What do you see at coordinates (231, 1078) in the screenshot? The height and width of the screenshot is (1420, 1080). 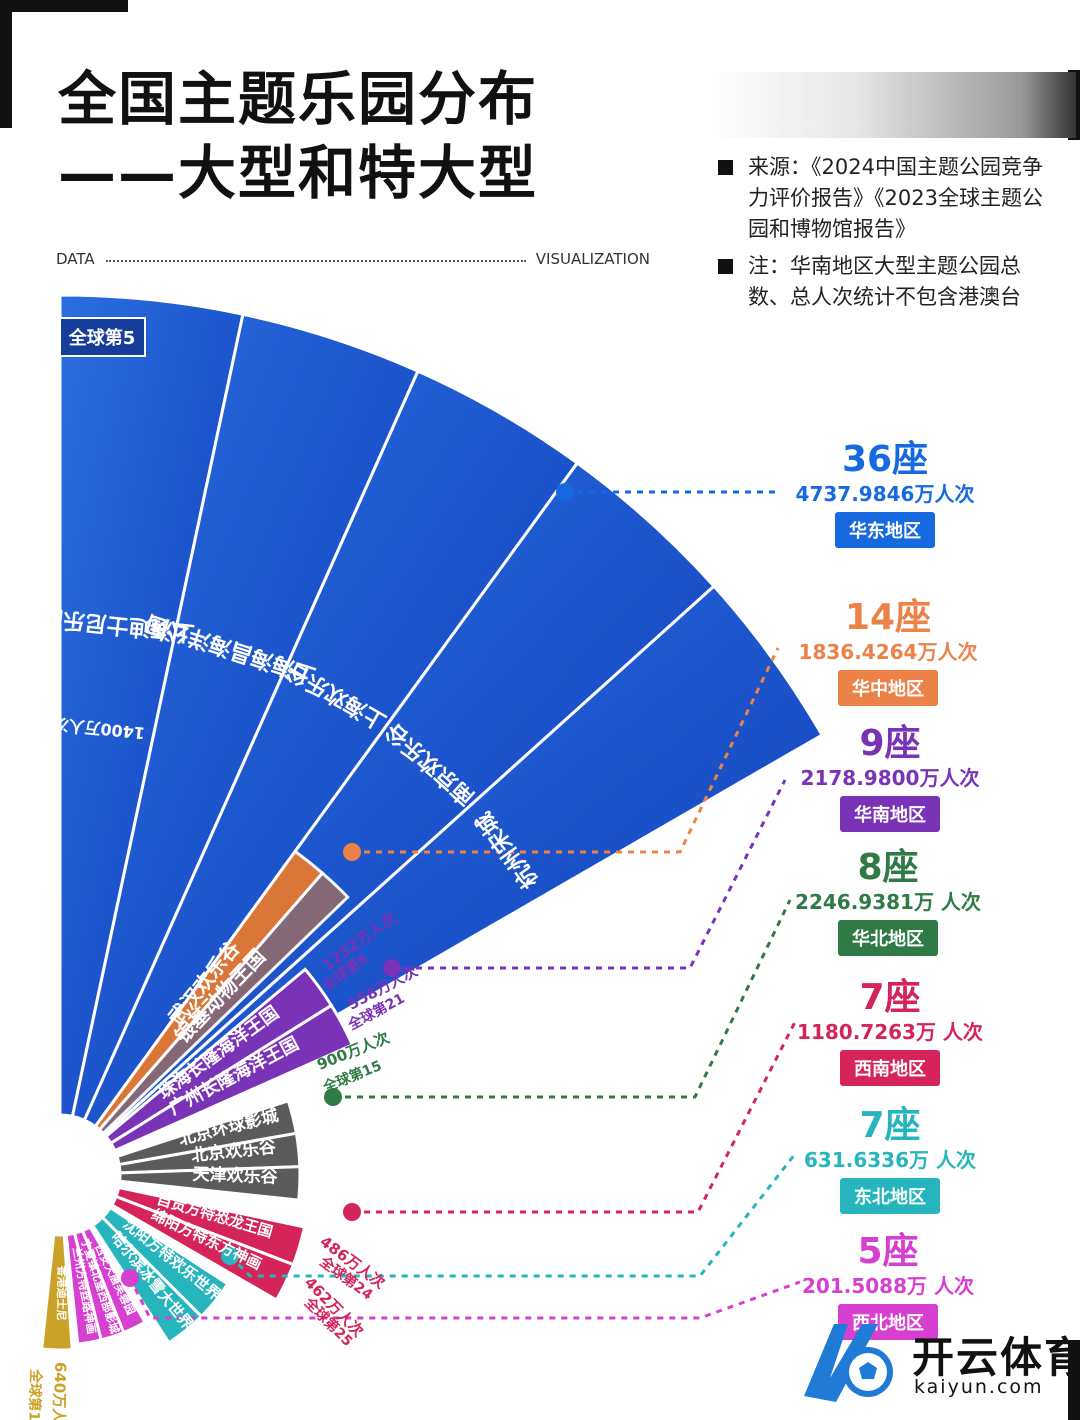 I see `wedge-south-park` at bounding box center [231, 1078].